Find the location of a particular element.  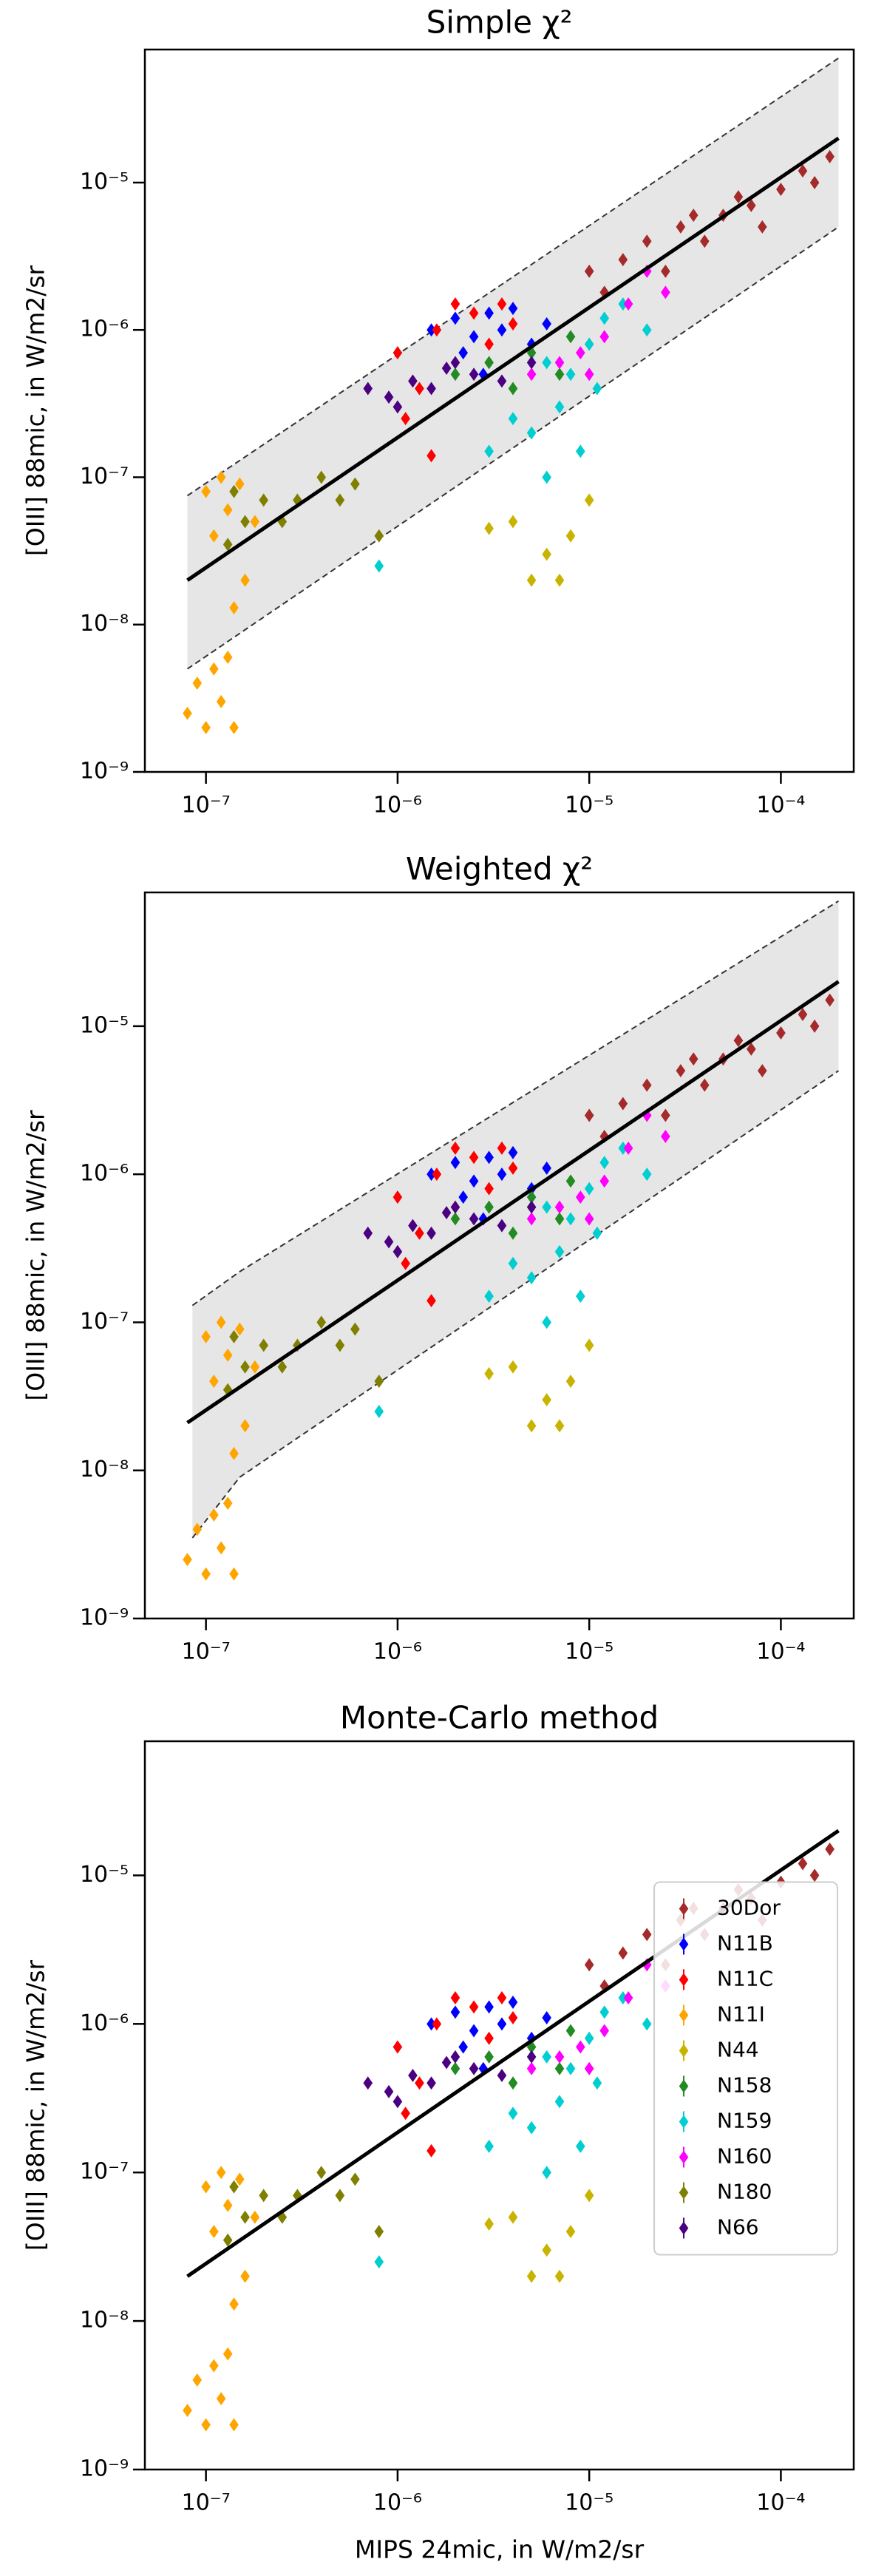

x-axis-label: MIPS 24mic, in W/m2/sr is located at coordinates (500, 2549).